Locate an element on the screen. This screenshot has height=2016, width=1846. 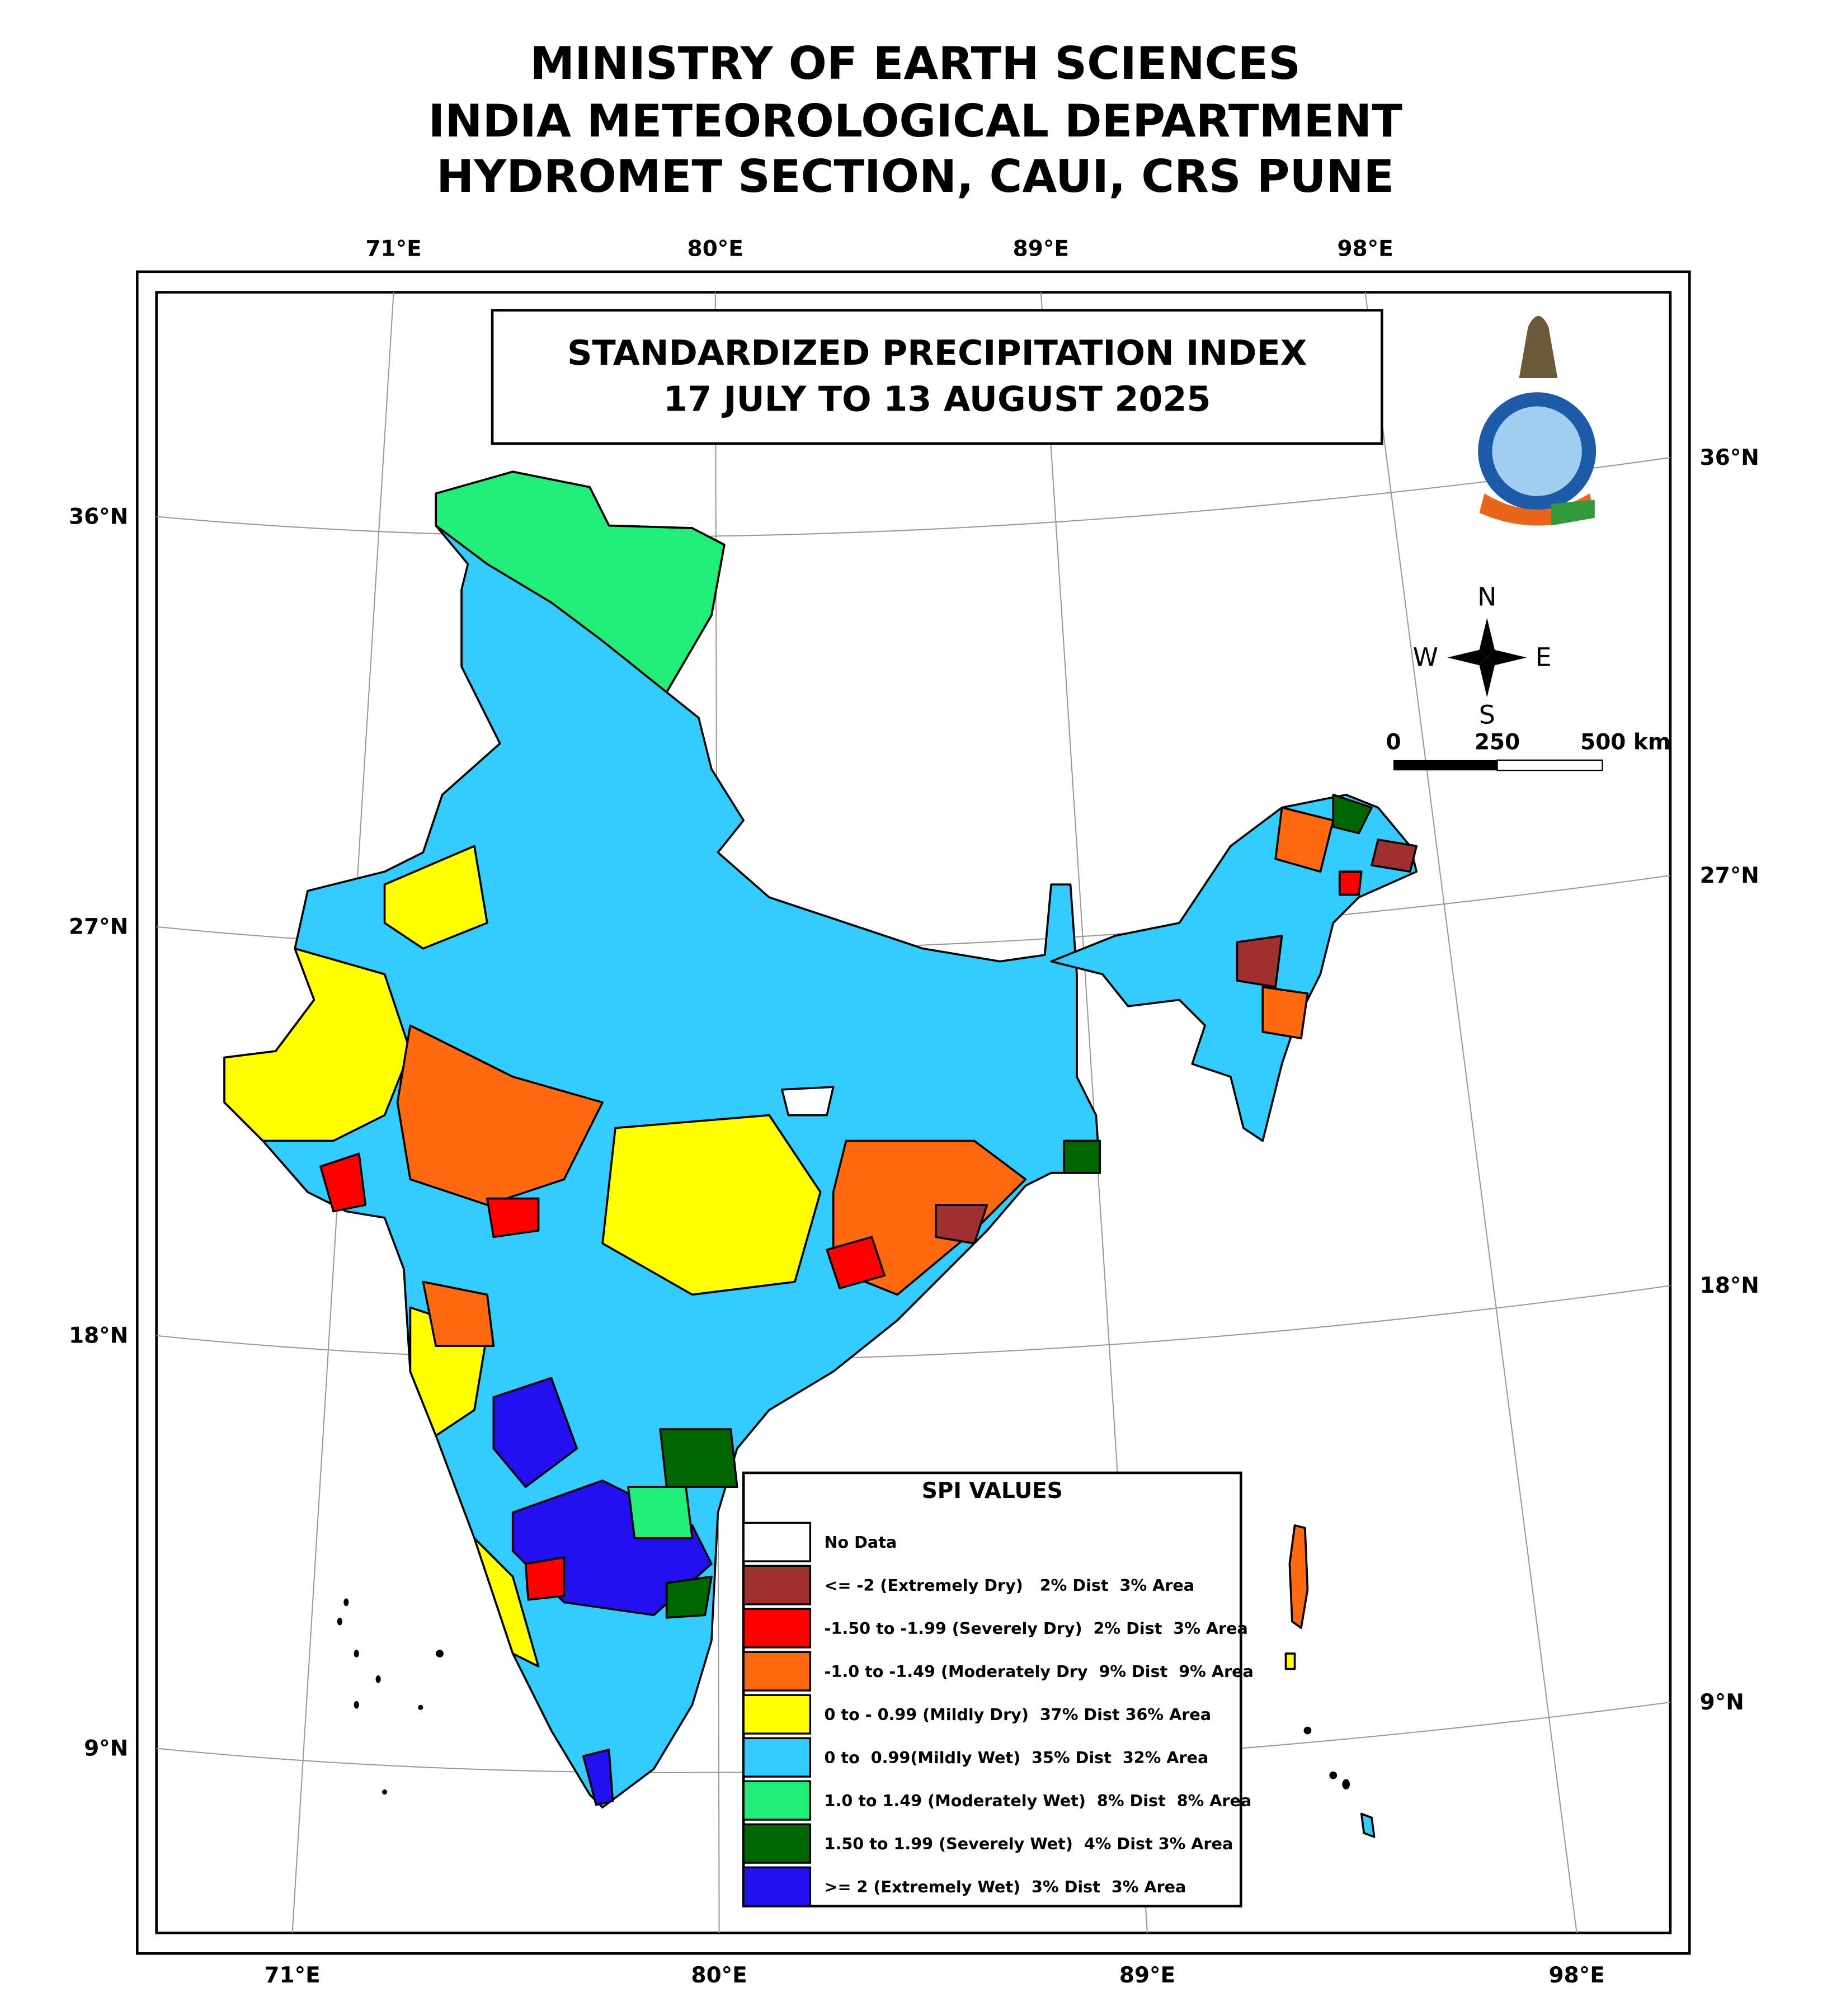
logo-ribbon is located at coordinates (1573, 513).